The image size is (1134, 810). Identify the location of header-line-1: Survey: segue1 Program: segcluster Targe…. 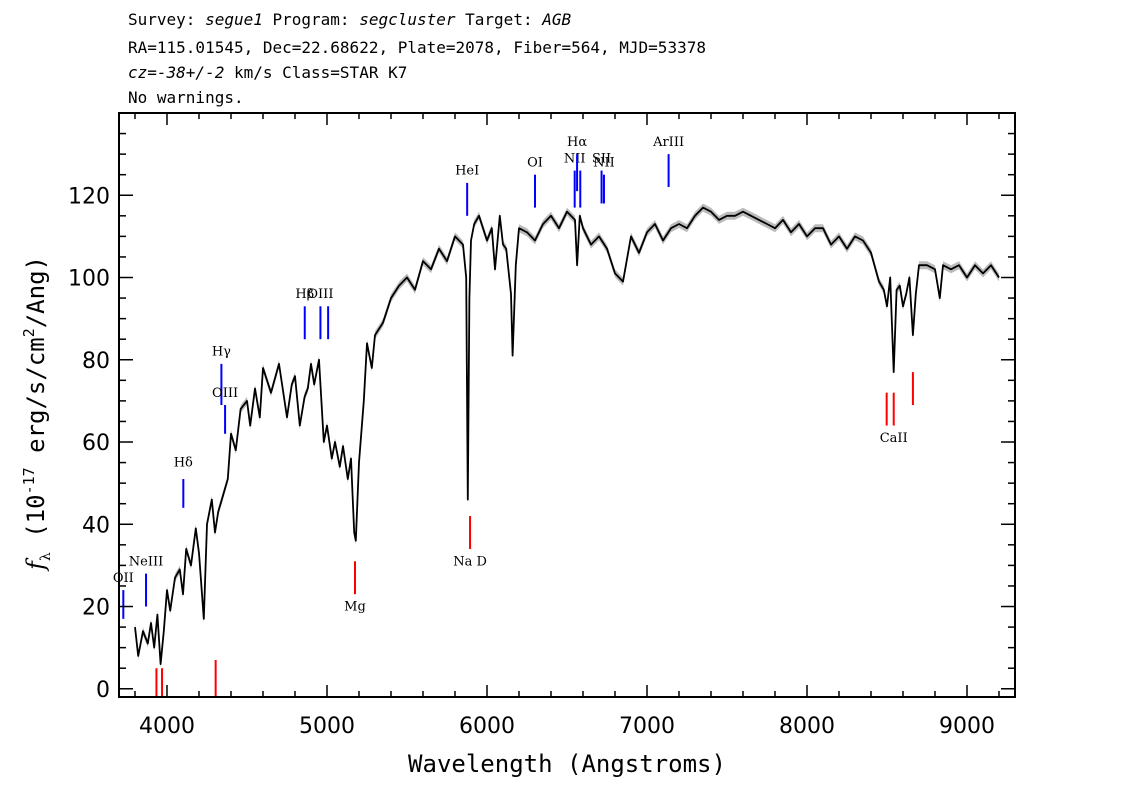
(349, 20).